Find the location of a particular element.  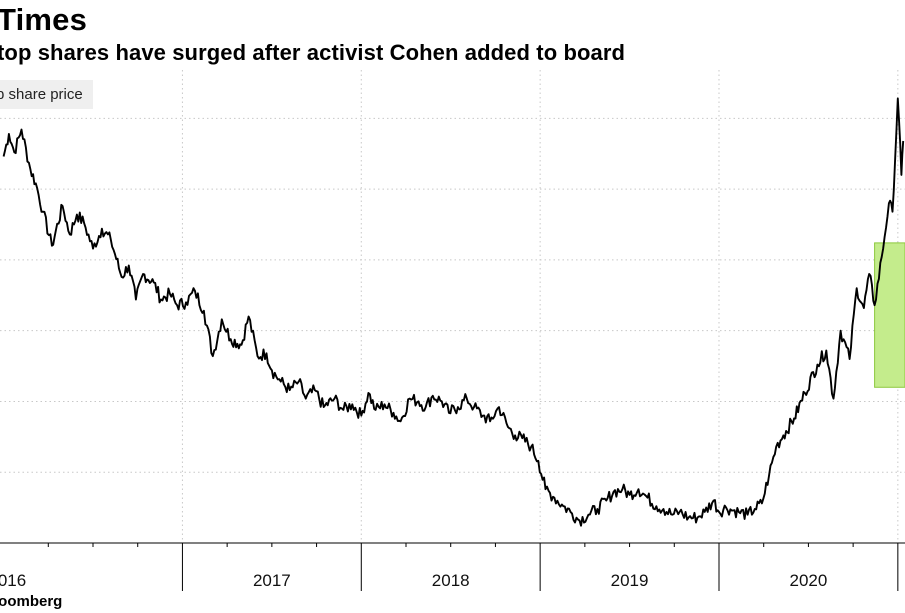

x-tick-label: 2019 is located at coordinates (630, 580).